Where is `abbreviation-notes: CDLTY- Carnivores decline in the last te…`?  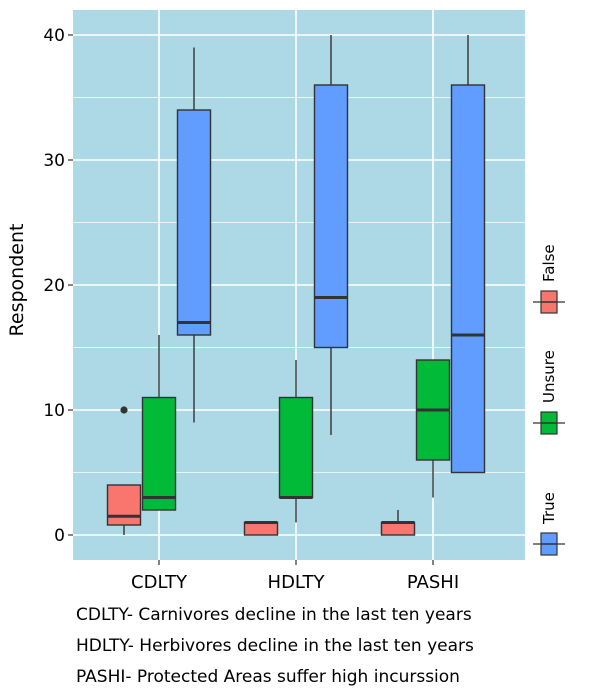 abbreviation-notes: CDLTY- Carnivores decline in the last te… is located at coordinates (275, 646).